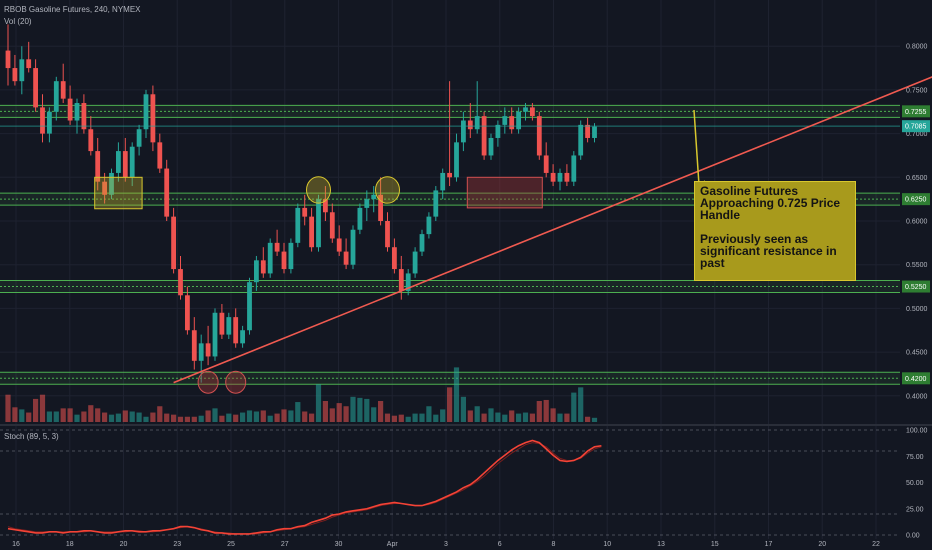  I want to click on y-tick-label: 0.6000, so click(917, 222).